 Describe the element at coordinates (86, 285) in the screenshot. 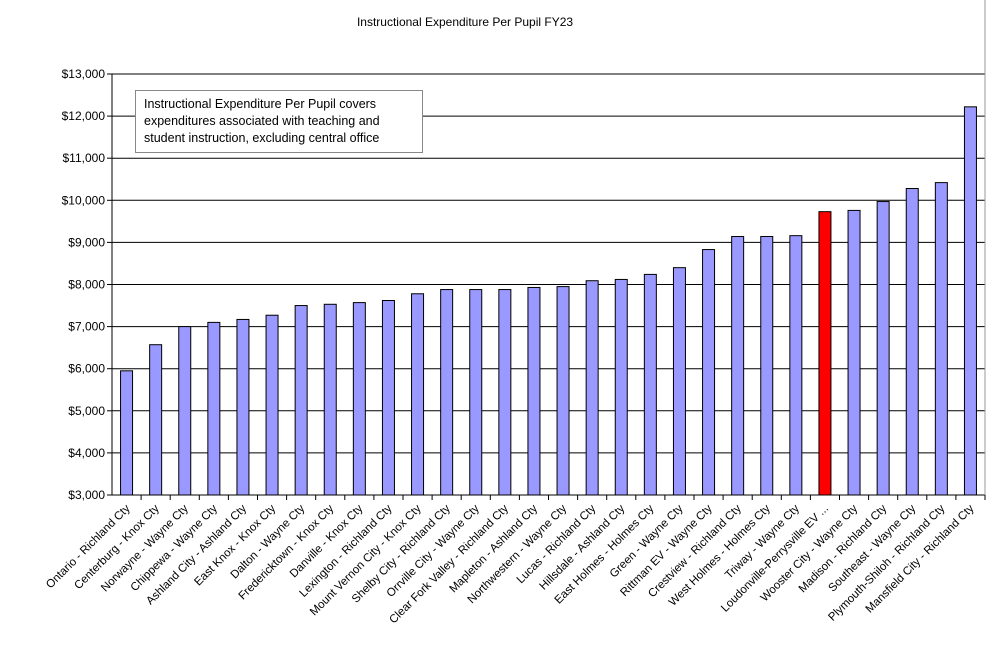

I see `y-tick-label: $8,000` at that location.